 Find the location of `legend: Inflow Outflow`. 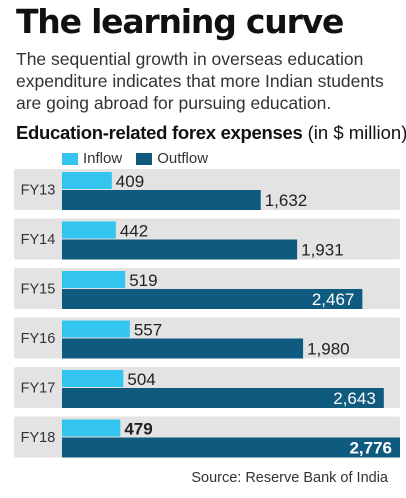

legend: Inflow Outflow is located at coordinates (142, 158).